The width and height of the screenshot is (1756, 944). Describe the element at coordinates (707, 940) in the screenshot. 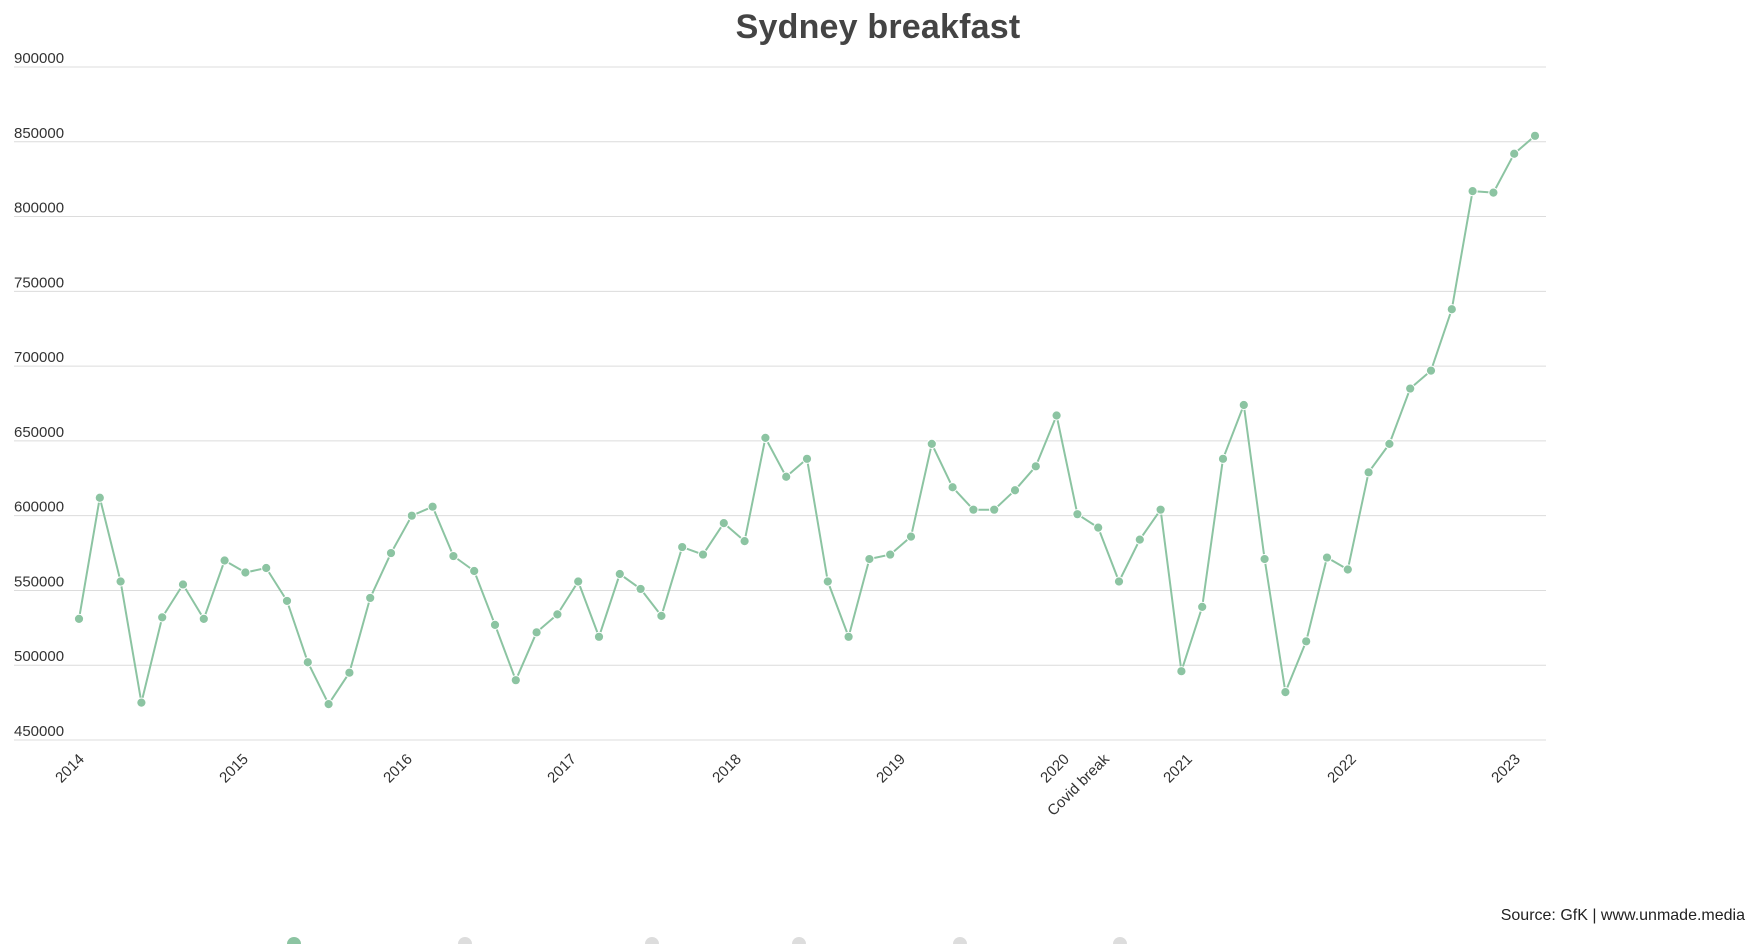

I see `legend` at that location.